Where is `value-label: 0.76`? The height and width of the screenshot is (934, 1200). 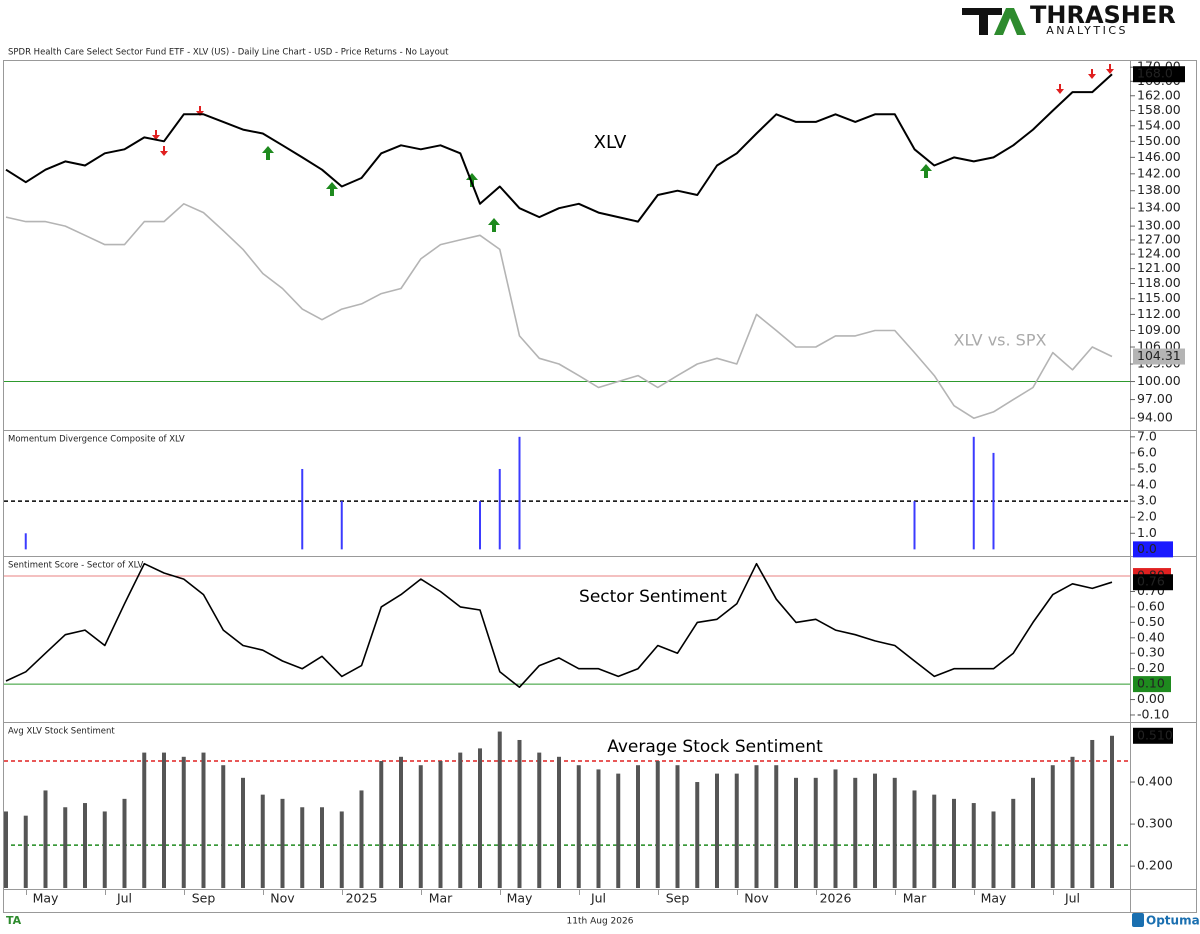 value-label: 0.76 is located at coordinates (1151, 581).